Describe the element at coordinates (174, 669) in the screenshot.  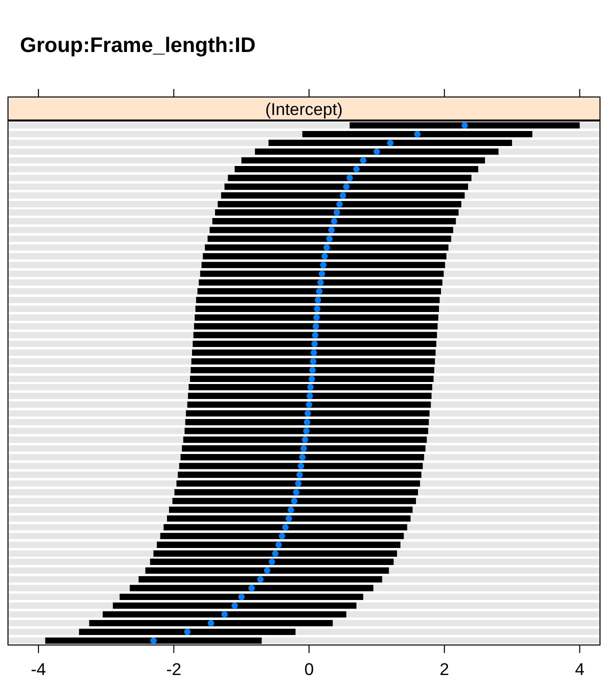
I see `x-tick-label: -2` at that location.